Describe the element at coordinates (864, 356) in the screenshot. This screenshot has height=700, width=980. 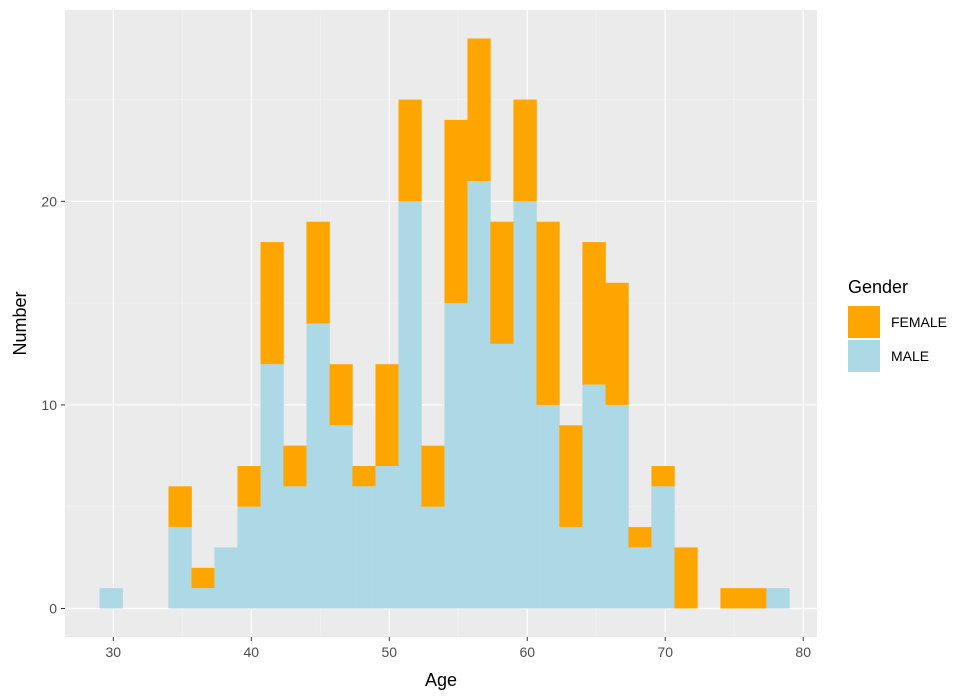
I see `legend-swatch-male` at that location.